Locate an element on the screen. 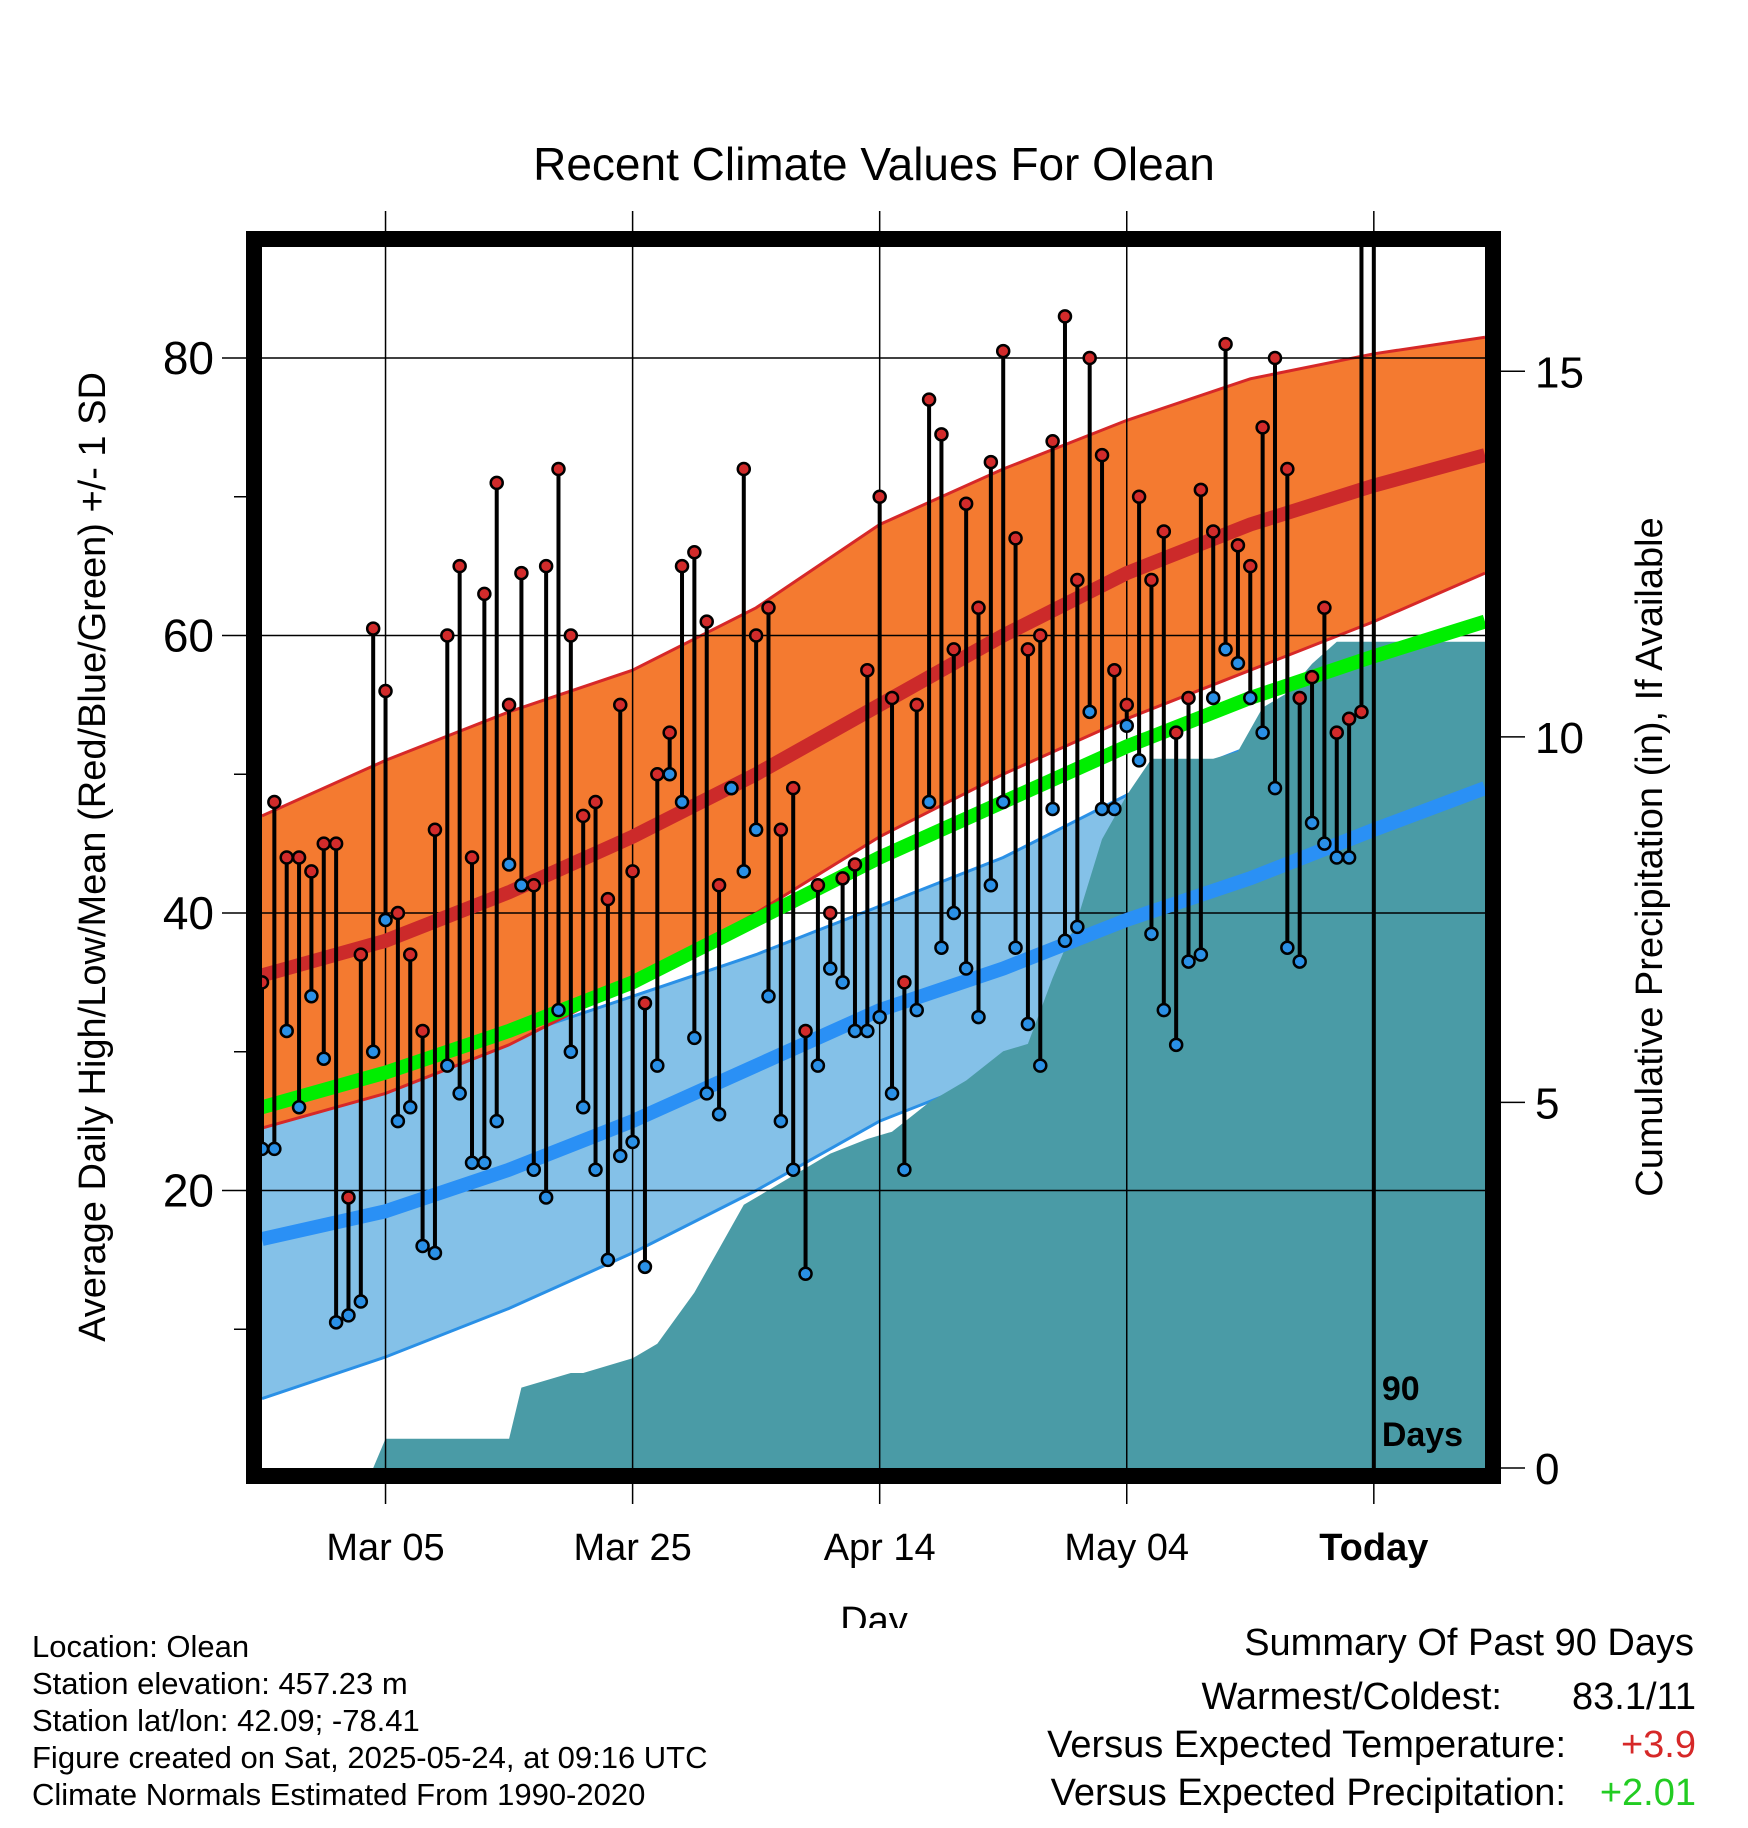 Image resolution: width=1748 pixels, height=1828 pixels. y-left-tick-label: 40 is located at coordinates (188, 913).